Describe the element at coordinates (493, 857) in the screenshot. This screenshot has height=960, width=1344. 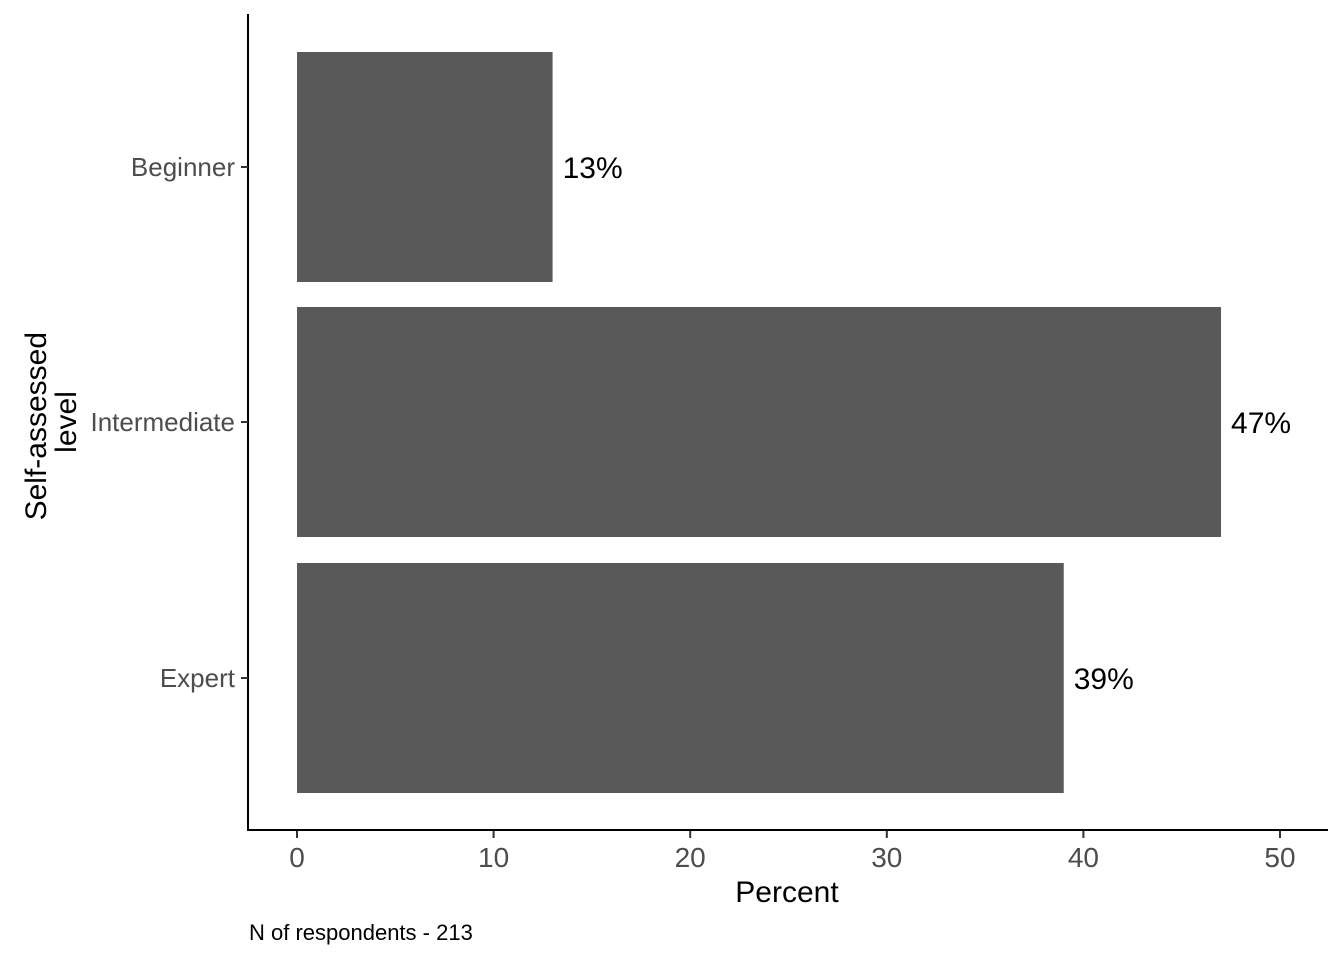
I see `x-tick-label-10: 10` at that location.